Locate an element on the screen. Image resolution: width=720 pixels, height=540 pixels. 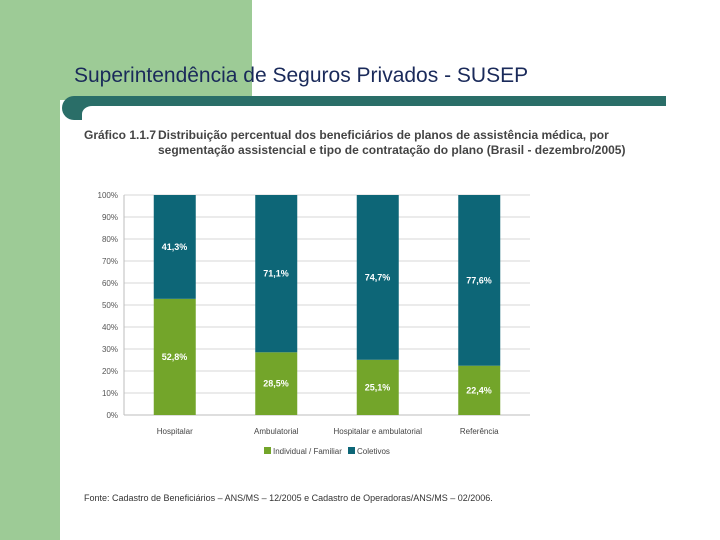
x-category-label: Hospitalar is located at coordinates (175, 431).